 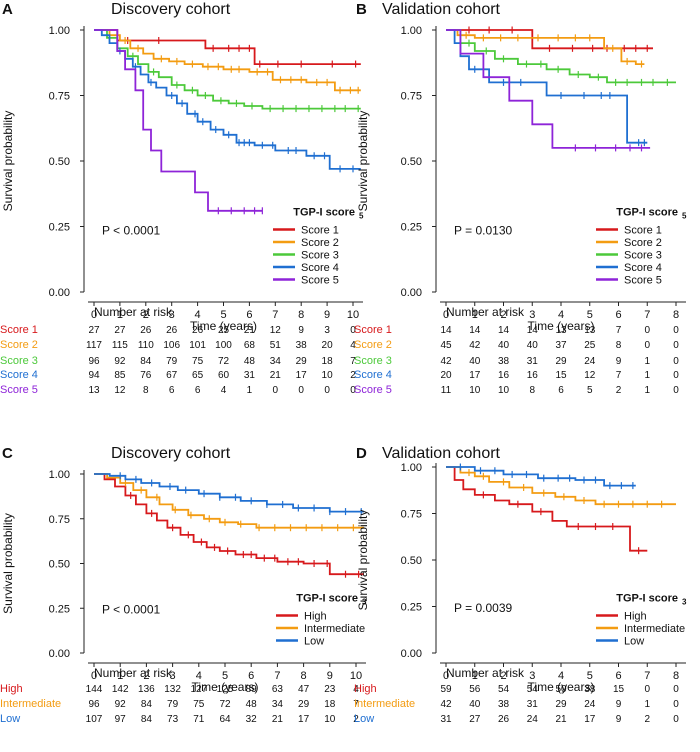 I want to click on risk-count: 16, so click(x=504, y=375).